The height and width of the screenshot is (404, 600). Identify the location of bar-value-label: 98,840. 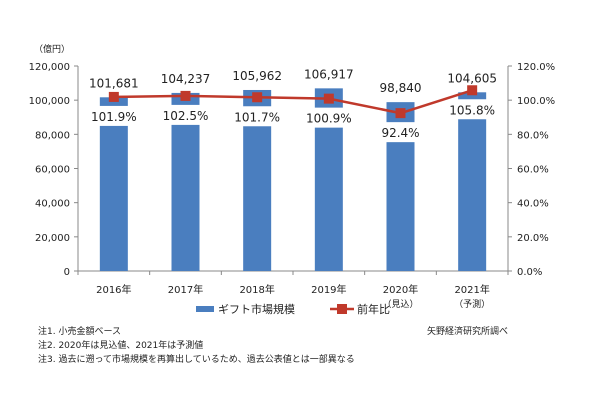
(401, 88).